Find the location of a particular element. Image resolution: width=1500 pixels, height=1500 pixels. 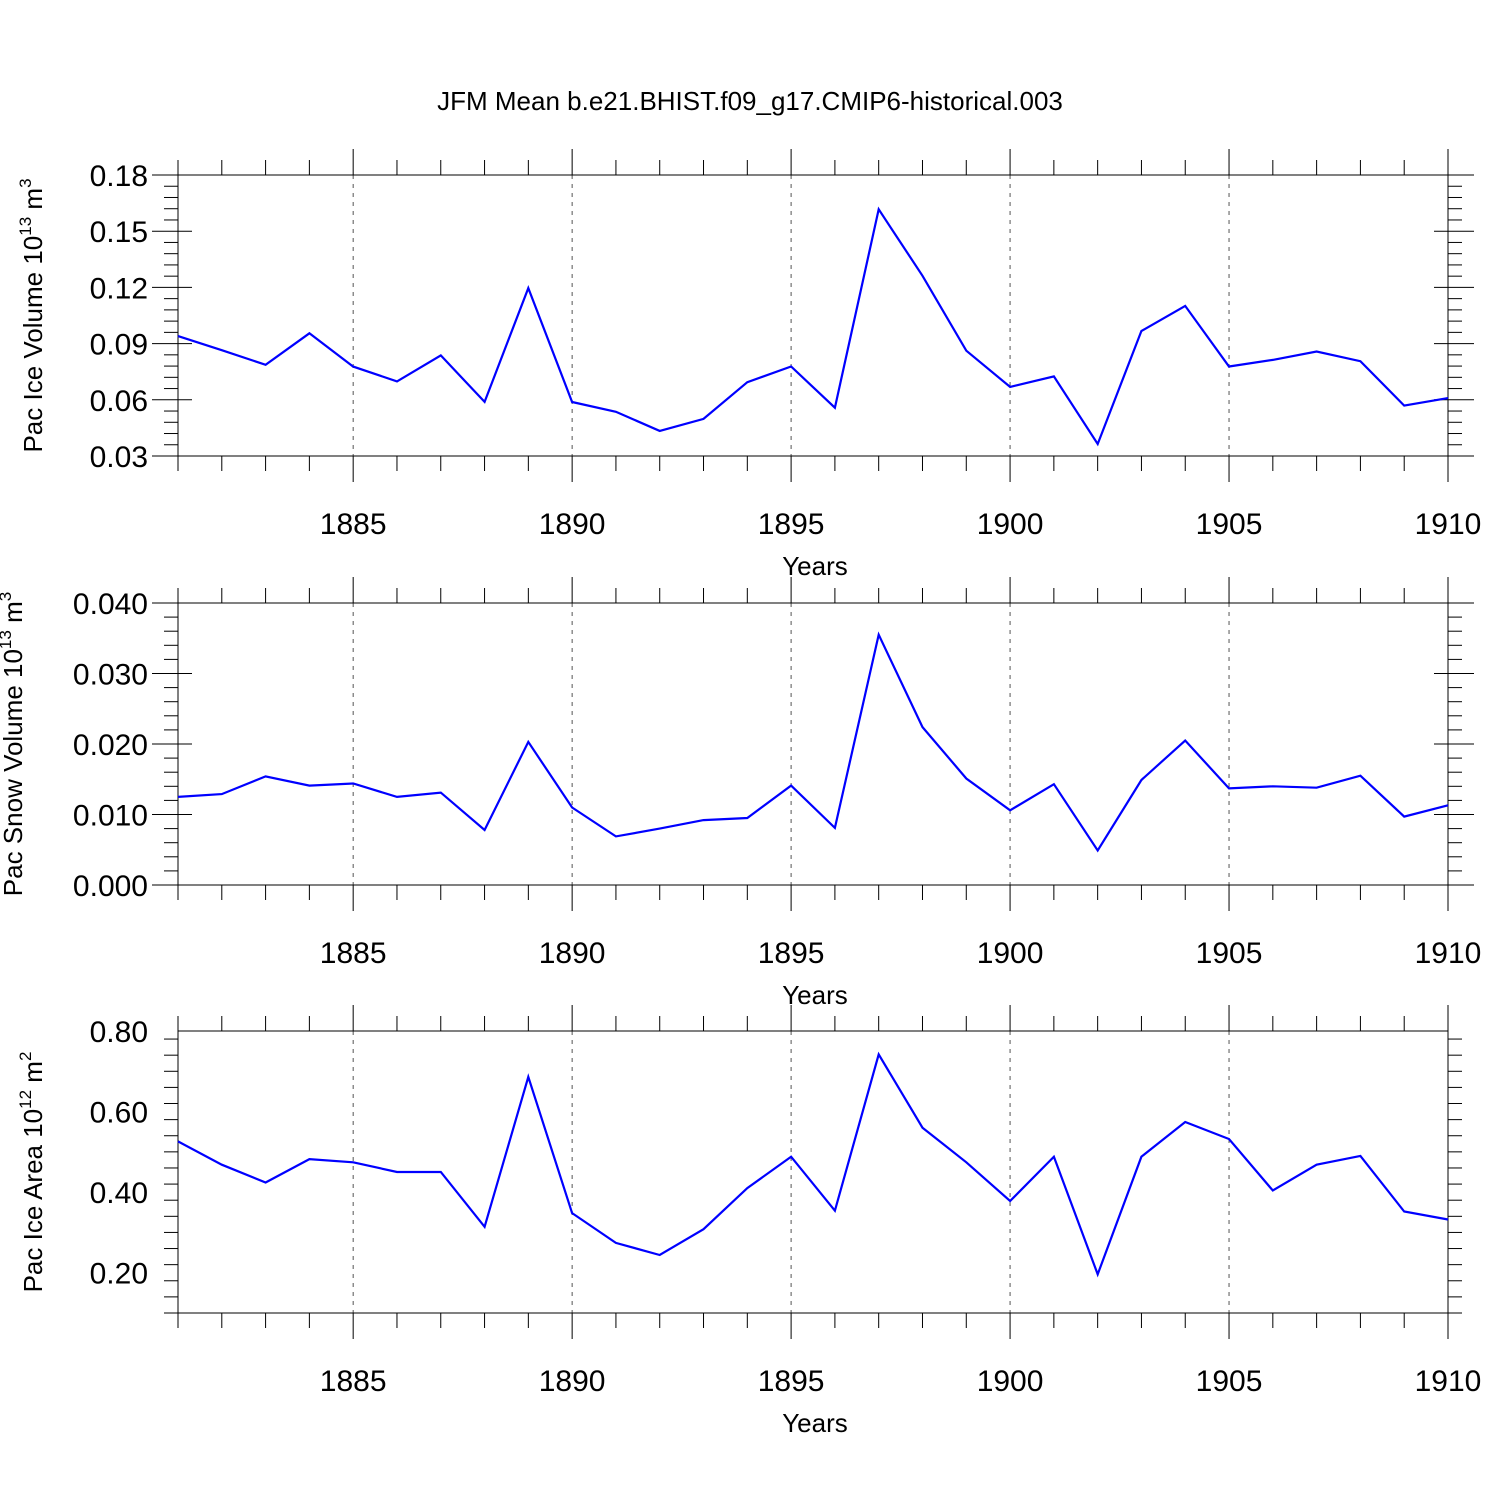

y-tick-label: 0.040 is located at coordinates (110, 604).